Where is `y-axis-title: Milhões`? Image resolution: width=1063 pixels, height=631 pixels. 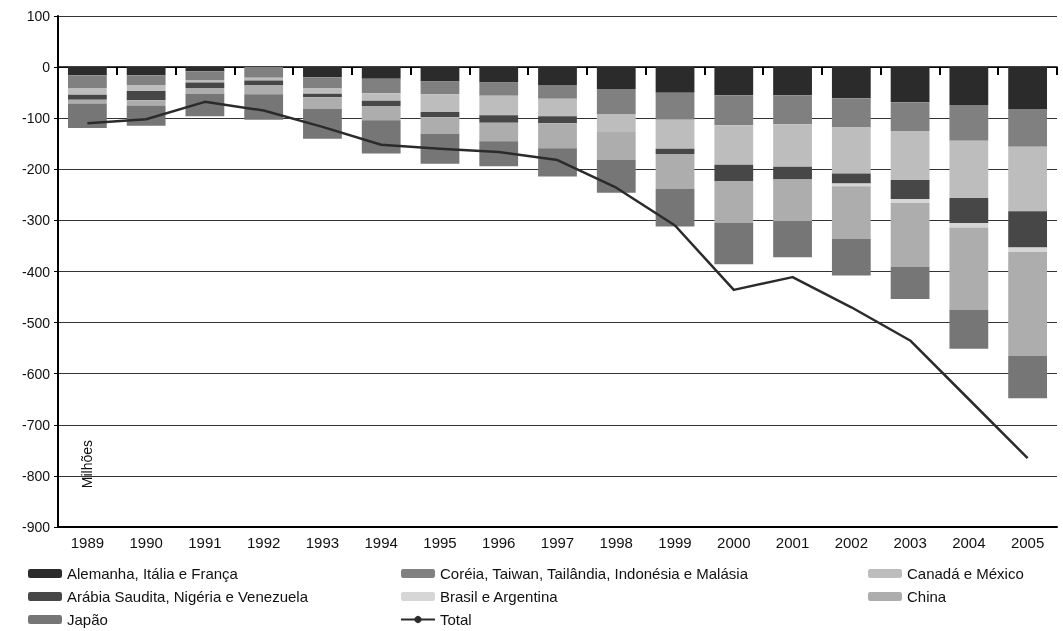
y-axis-title: Milhões is located at coordinates (87, 464).